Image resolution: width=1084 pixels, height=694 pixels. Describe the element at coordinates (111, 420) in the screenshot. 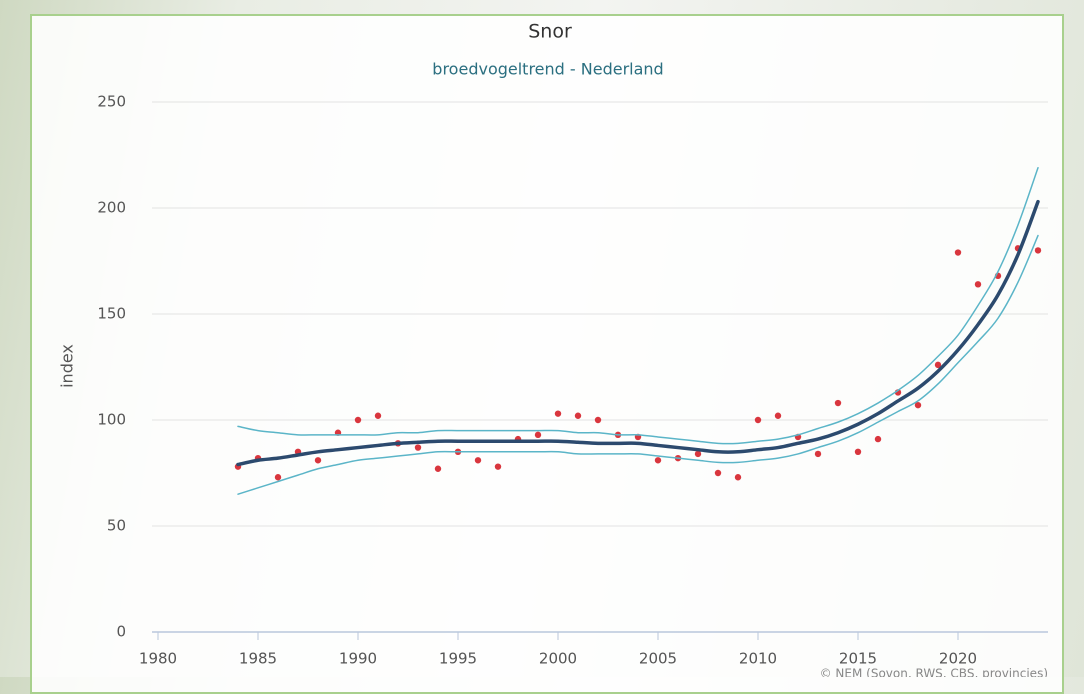

I see `y-tick-label: 100` at that location.